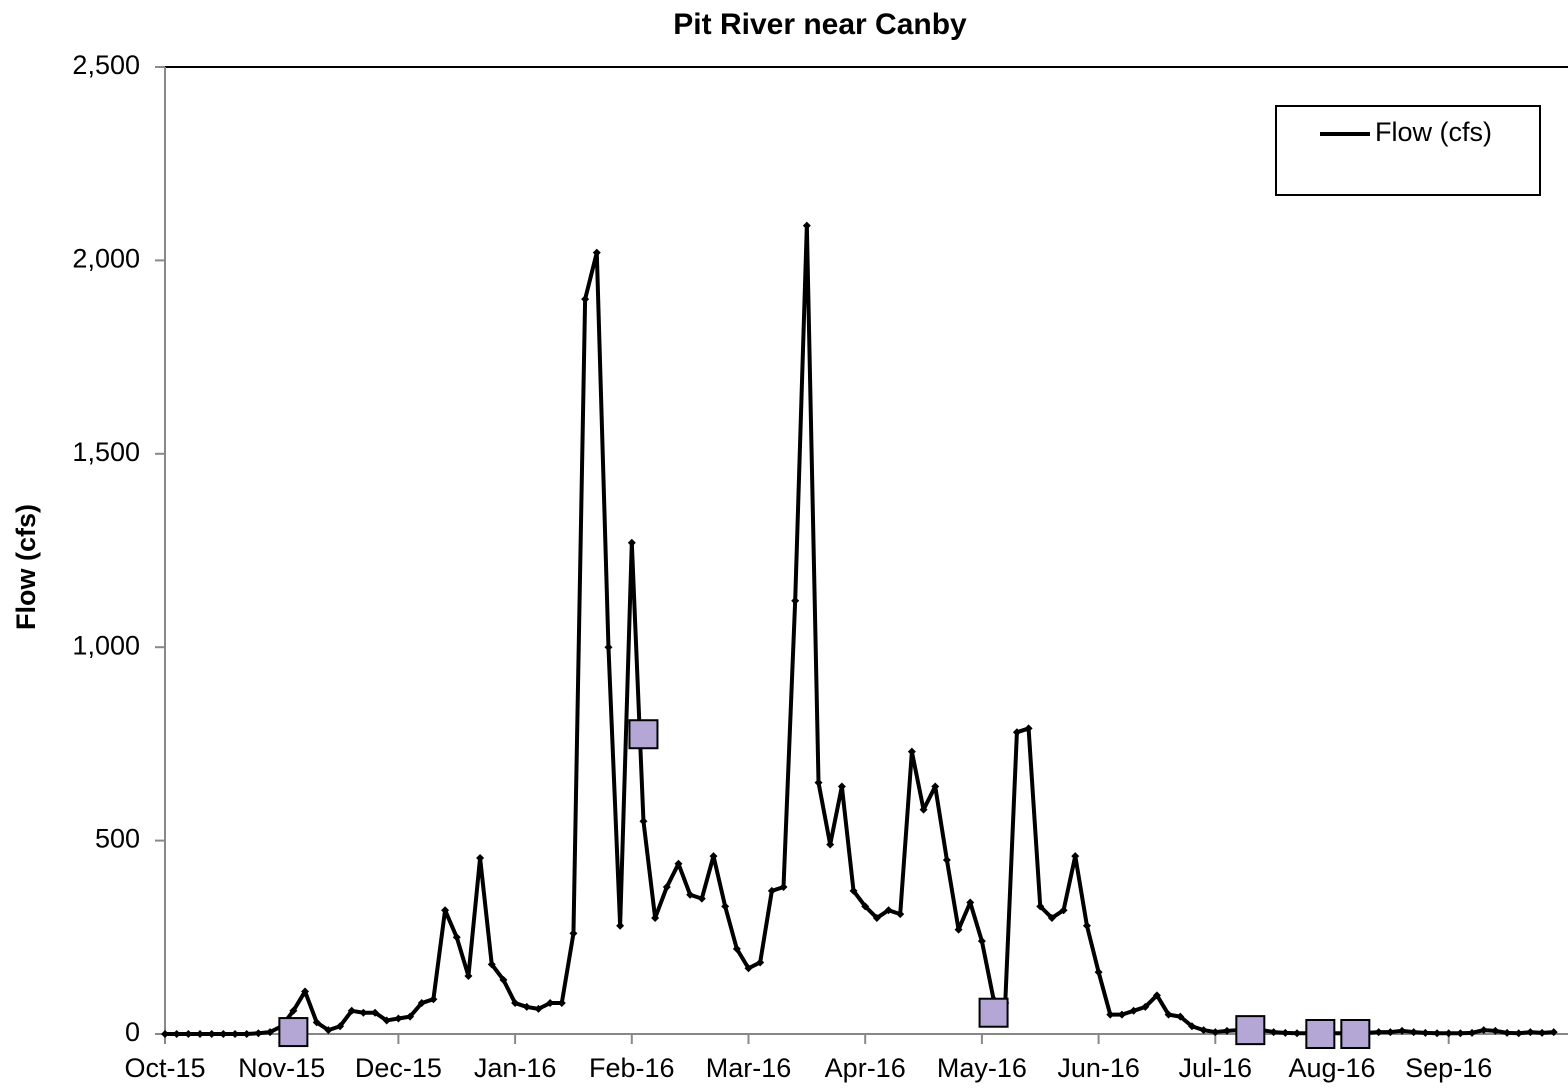 The image size is (1568, 1090). Describe the element at coordinates (1433, 132) in the screenshot. I see `legend-label: Flow (cfs)` at that location.